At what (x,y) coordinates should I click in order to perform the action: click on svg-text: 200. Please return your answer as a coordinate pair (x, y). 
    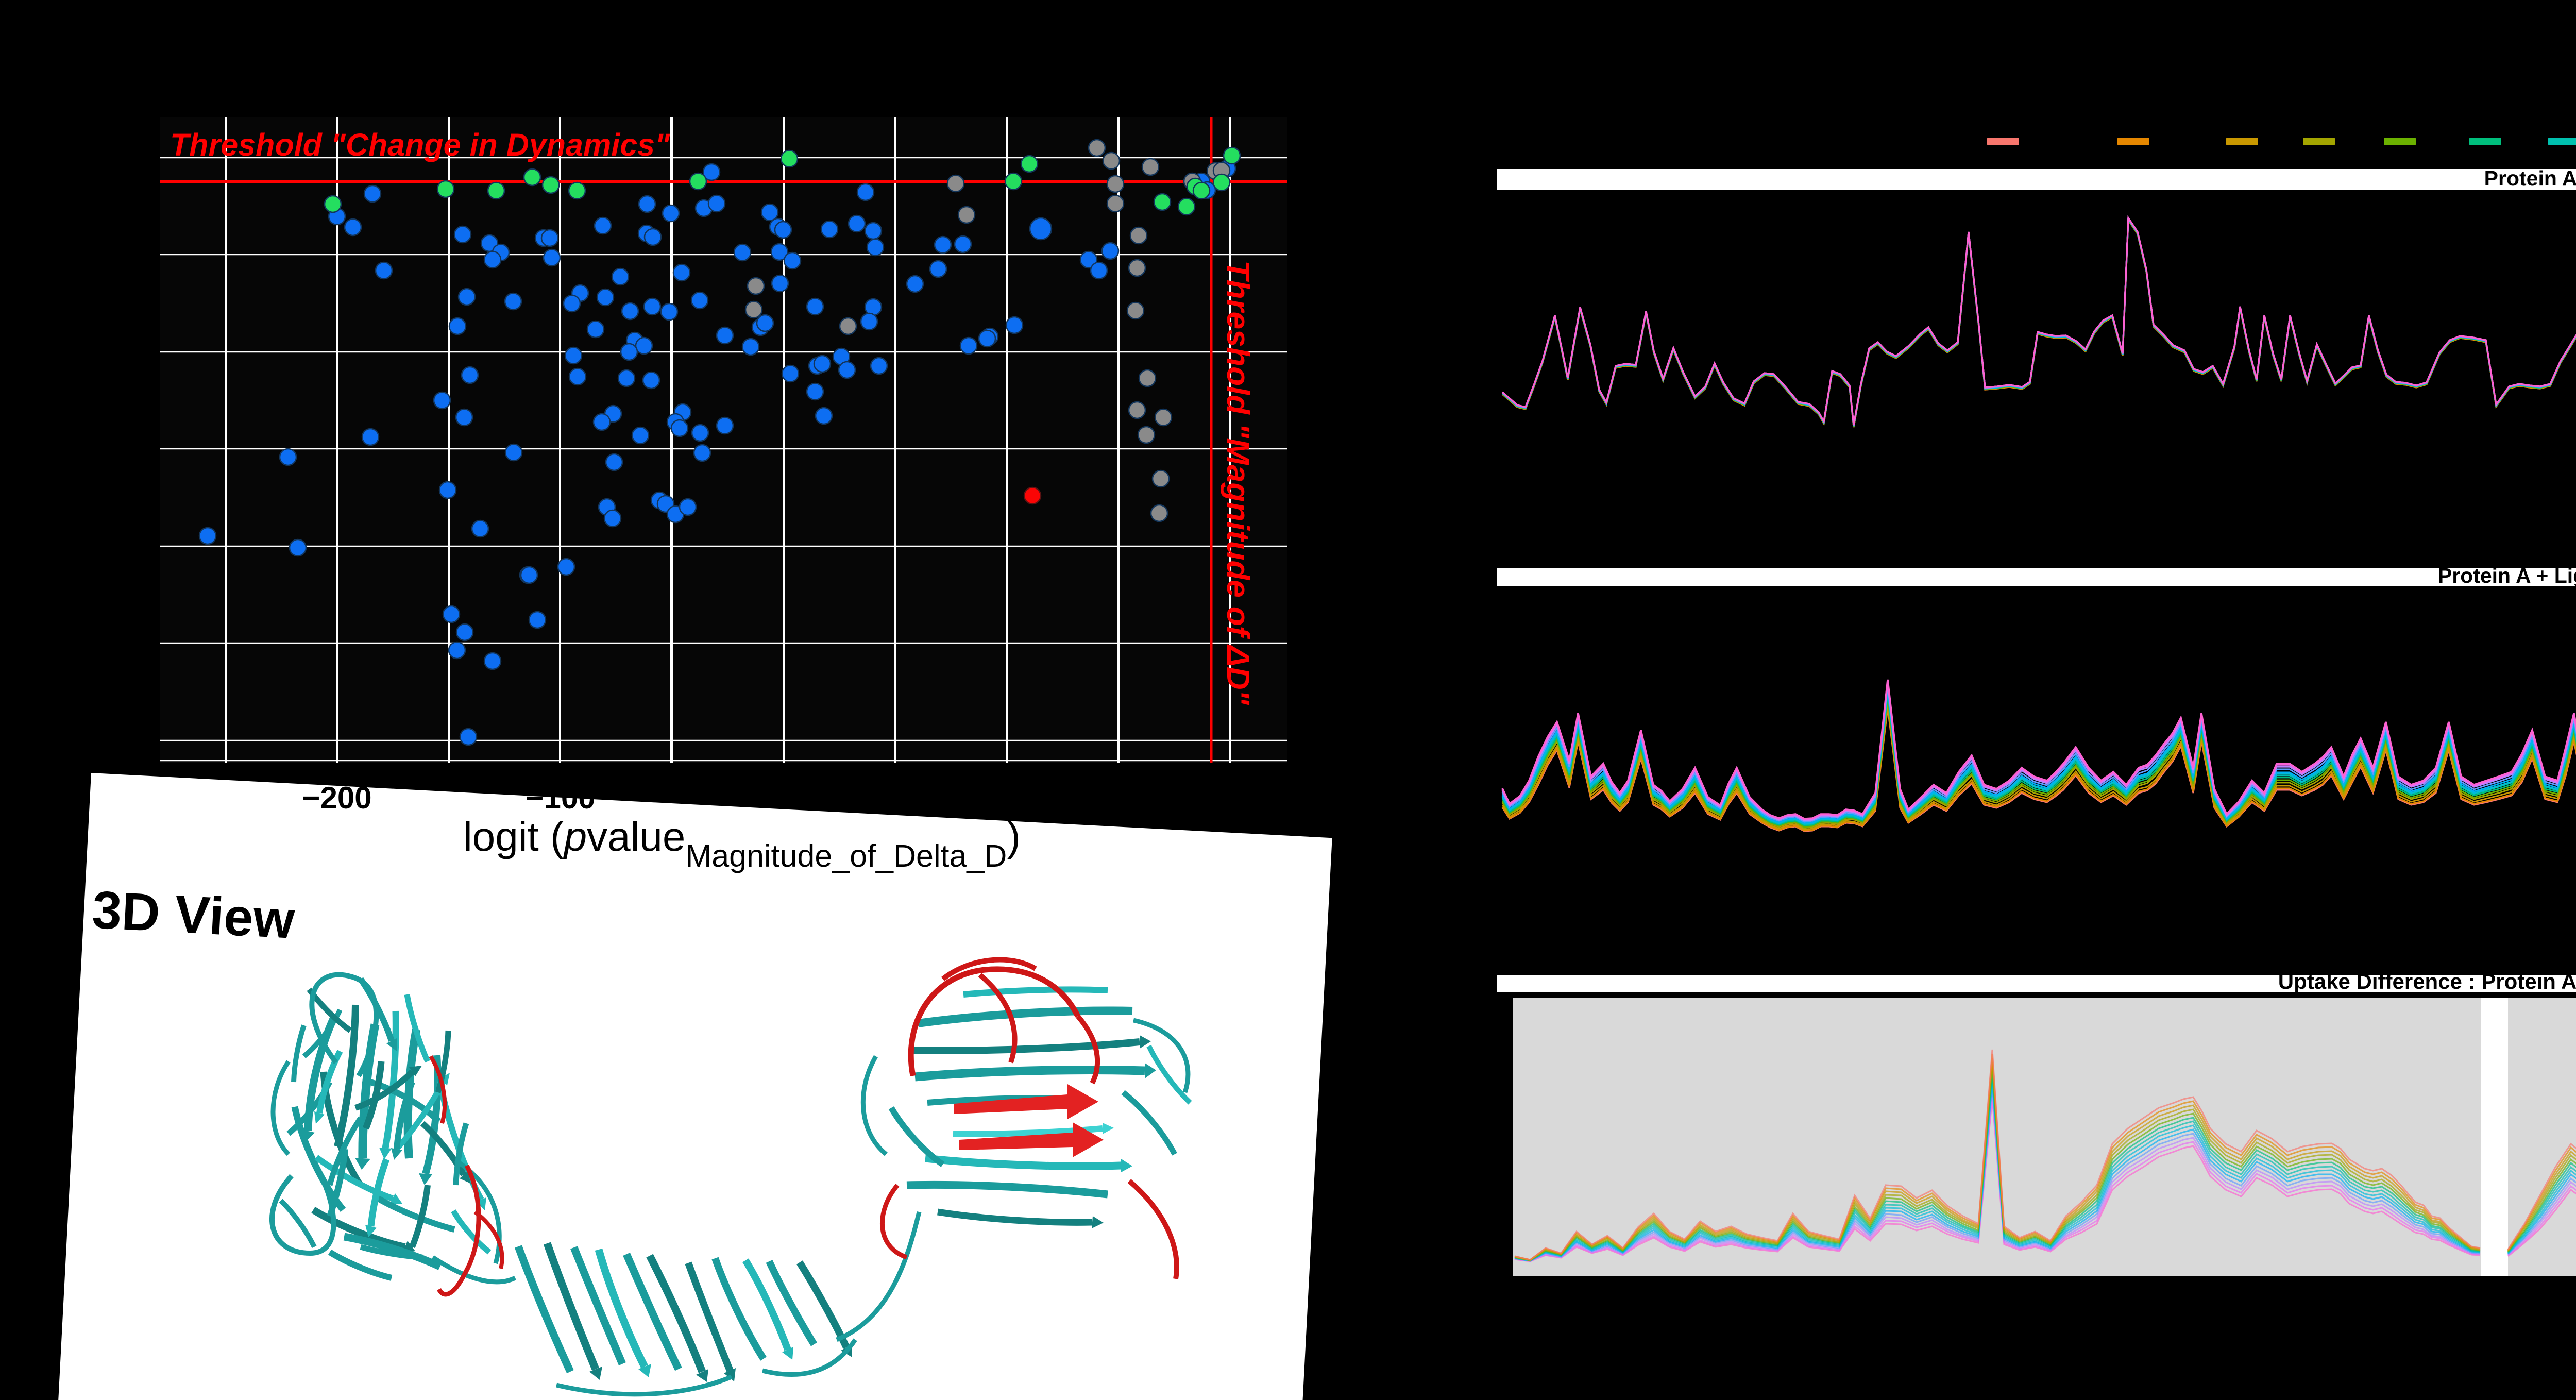
    Looking at the image, I should click on (1230, 798).